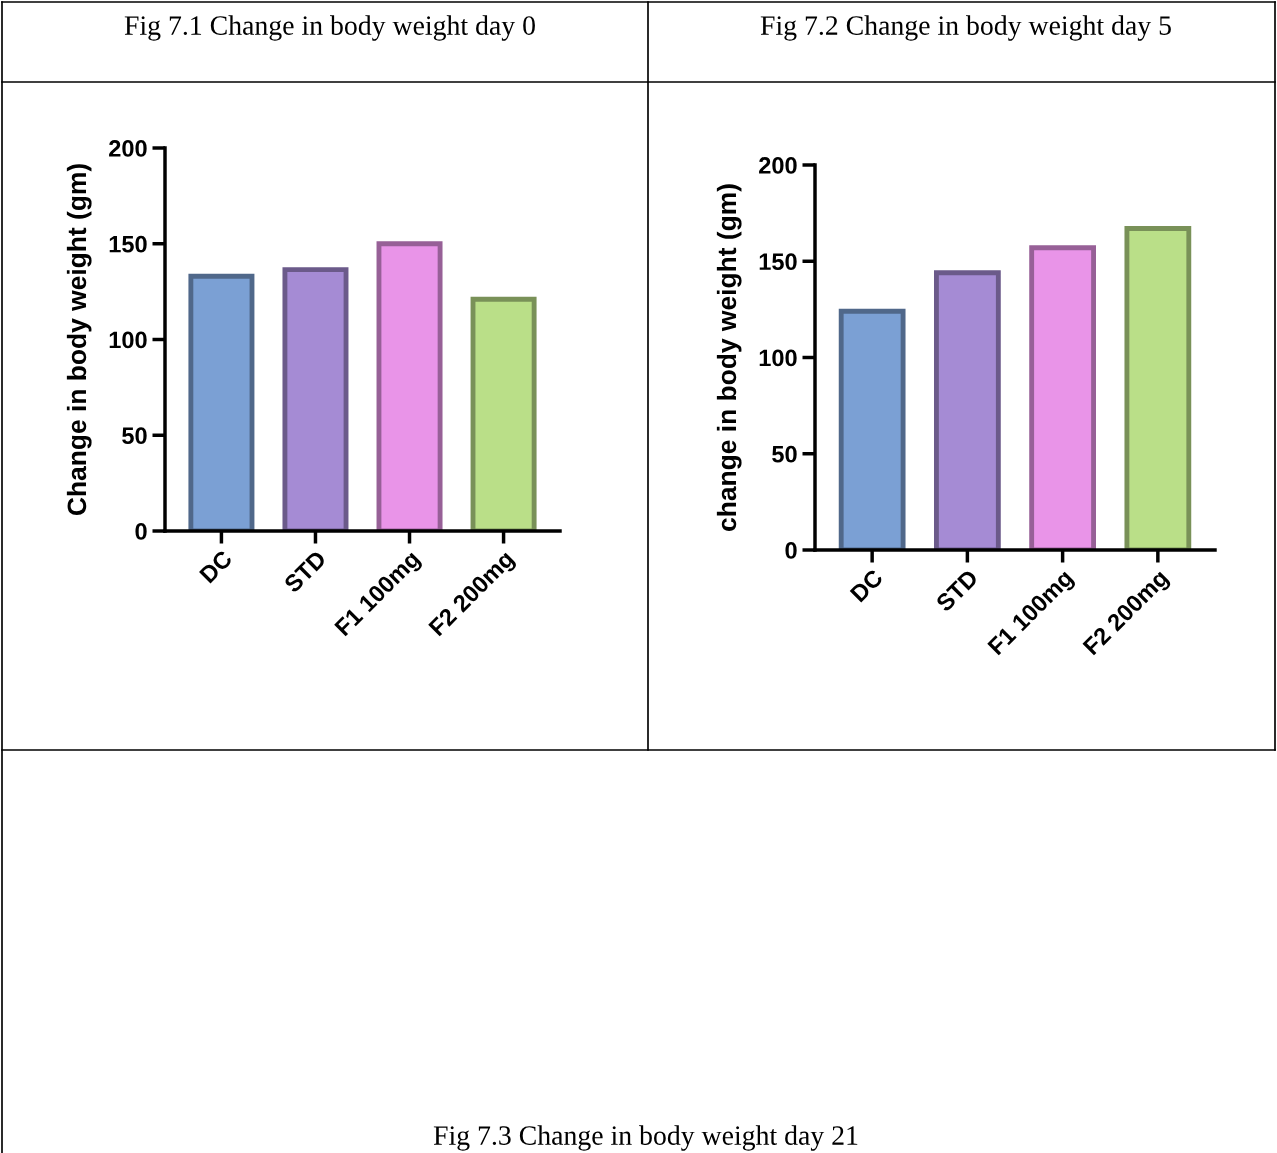  I want to click on y-axis-title: change in body weight (gm), so click(729, 357).